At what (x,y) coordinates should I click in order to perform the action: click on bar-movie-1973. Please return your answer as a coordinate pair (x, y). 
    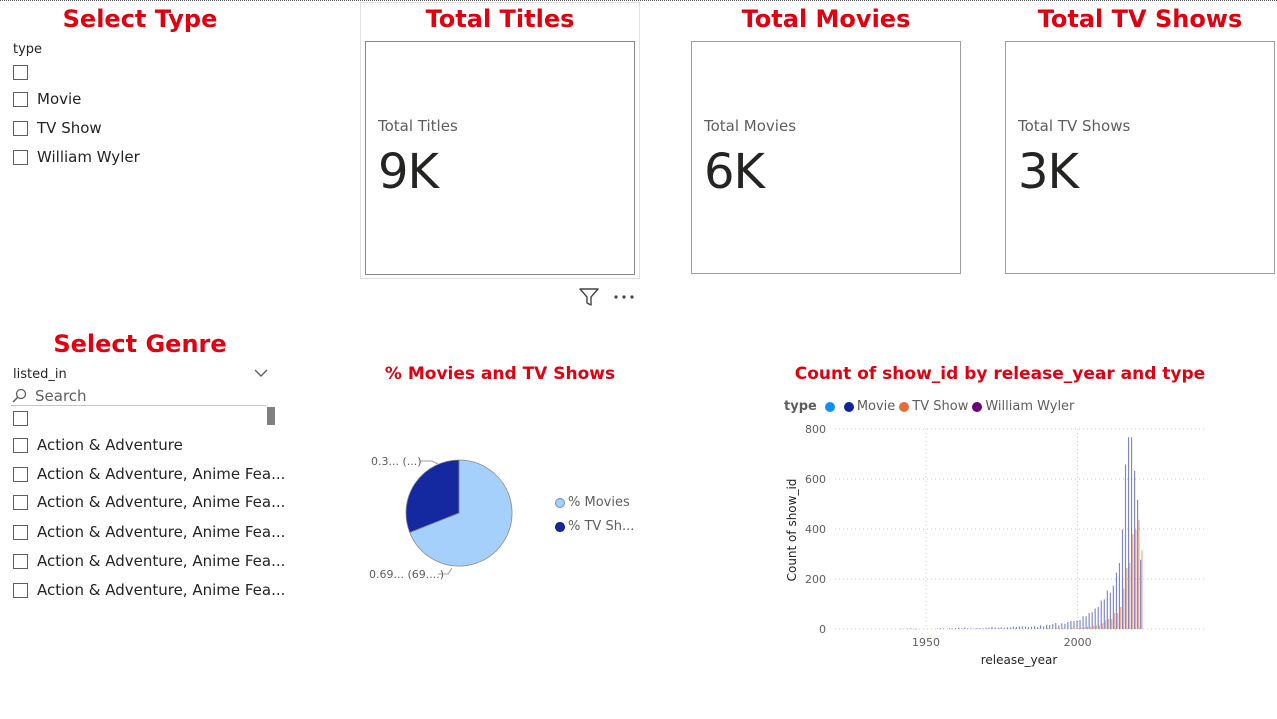
    Looking at the image, I should click on (995, 628).